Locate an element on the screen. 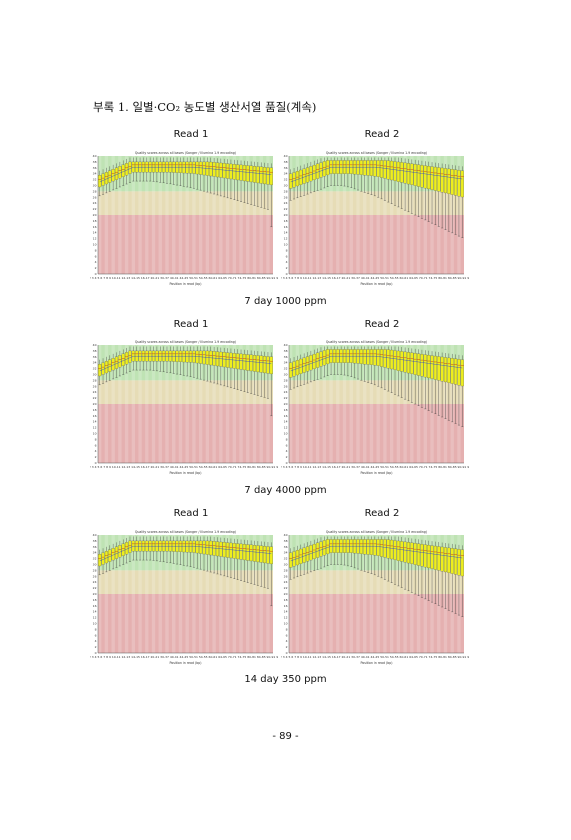 Image resolution: width=571 pixels, height=840 pixels. figure-caption: 14 day 350 ppm is located at coordinates (285, 679).